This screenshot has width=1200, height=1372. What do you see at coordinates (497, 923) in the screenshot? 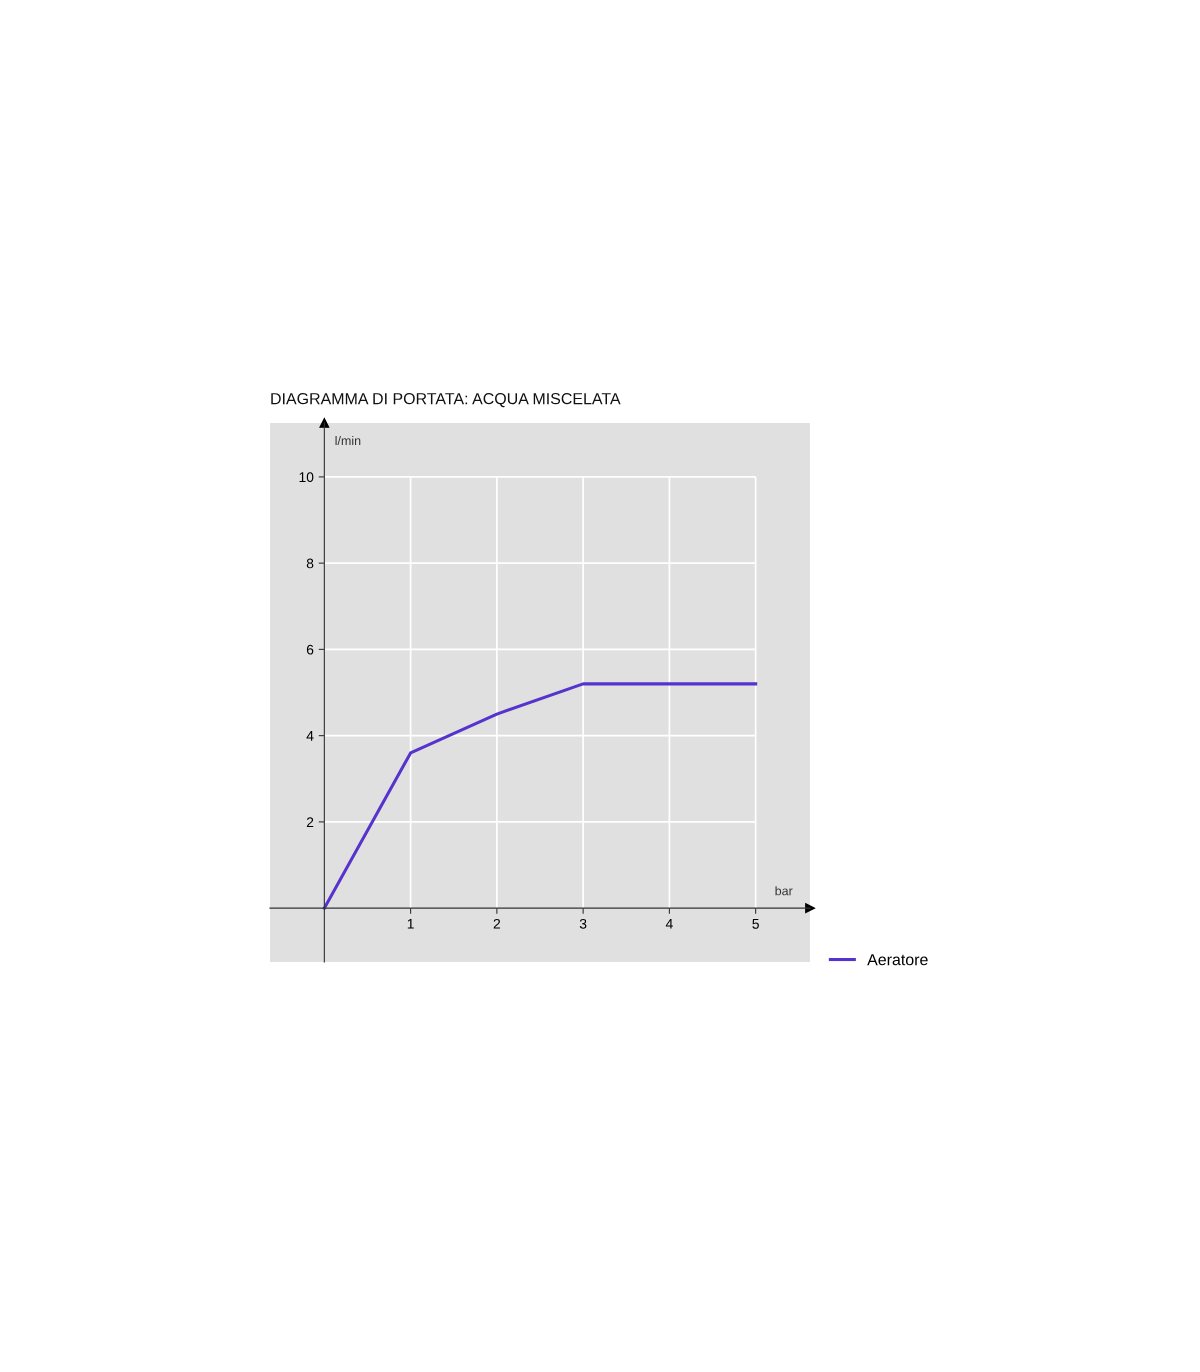
I see `x-tick-label: 2` at bounding box center [497, 923].